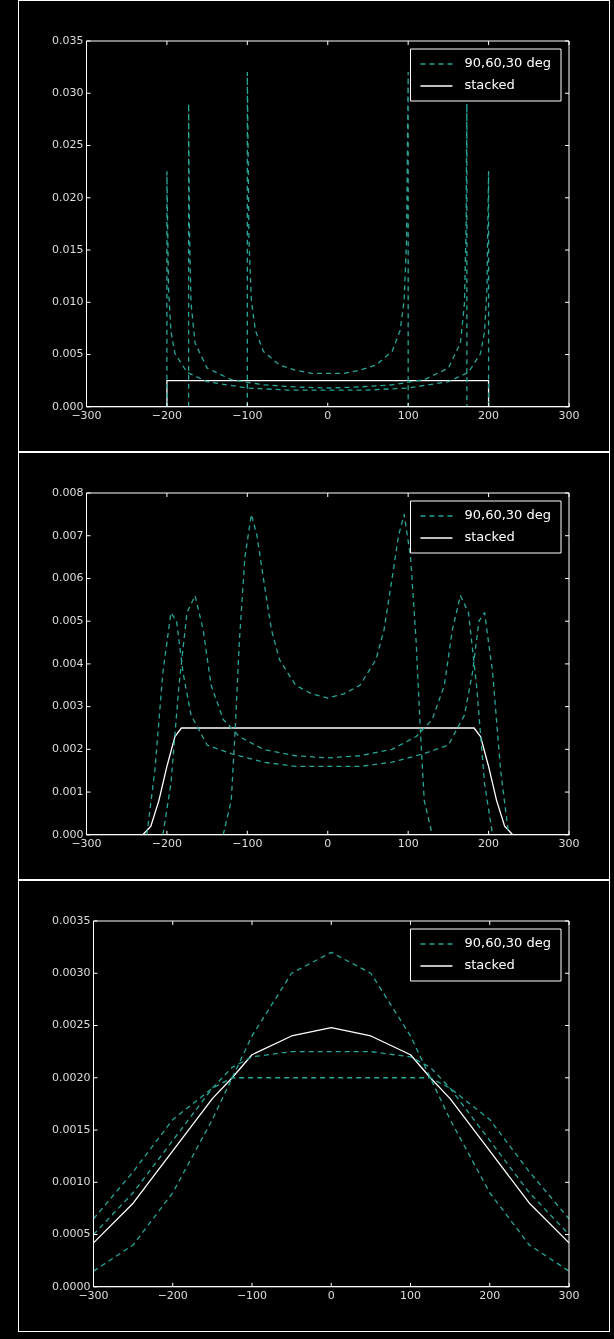  I want to click on y-tick-label: 0.030, so click(67, 93).